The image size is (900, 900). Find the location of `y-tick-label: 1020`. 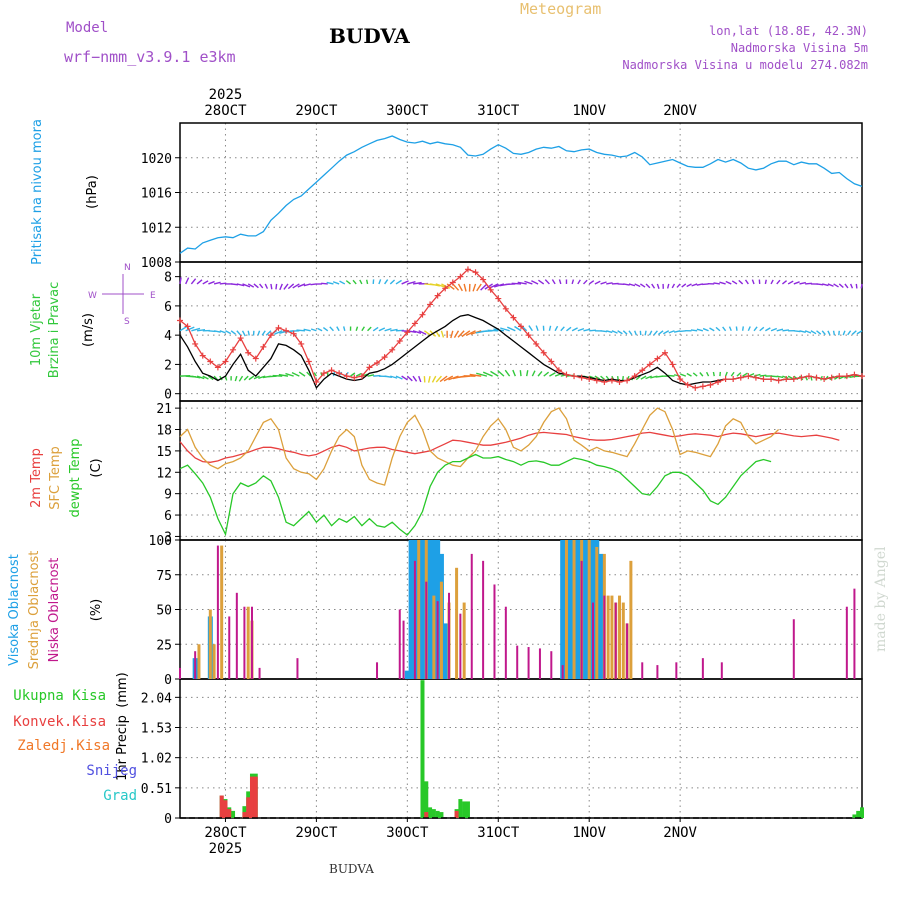

y-tick-label: 1020 is located at coordinates (156, 159).